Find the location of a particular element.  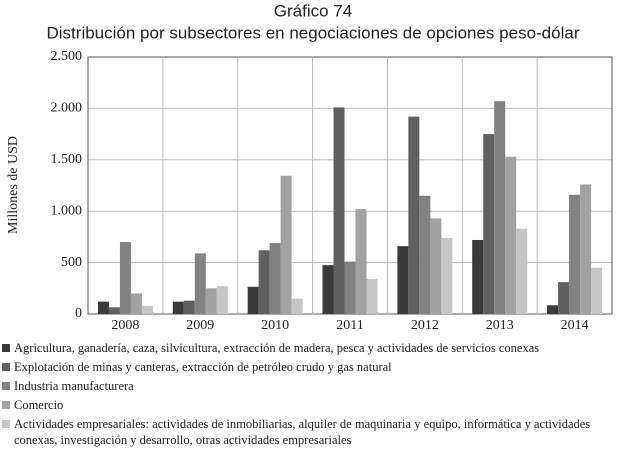

y-tick-label: 2.500 is located at coordinates (67, 56).